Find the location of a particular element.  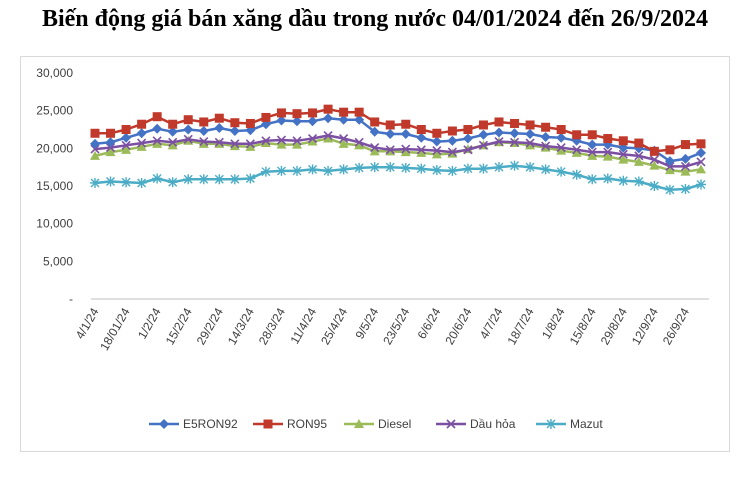

x-tick-label: 9/5/24 is located at coordinates (366, 323).